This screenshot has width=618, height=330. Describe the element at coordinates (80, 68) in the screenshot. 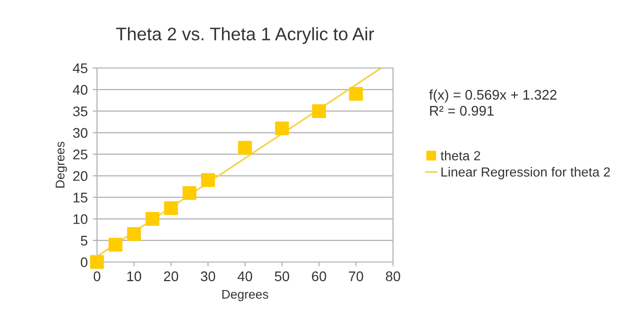

I see `y-tick-label: 45` at that location.